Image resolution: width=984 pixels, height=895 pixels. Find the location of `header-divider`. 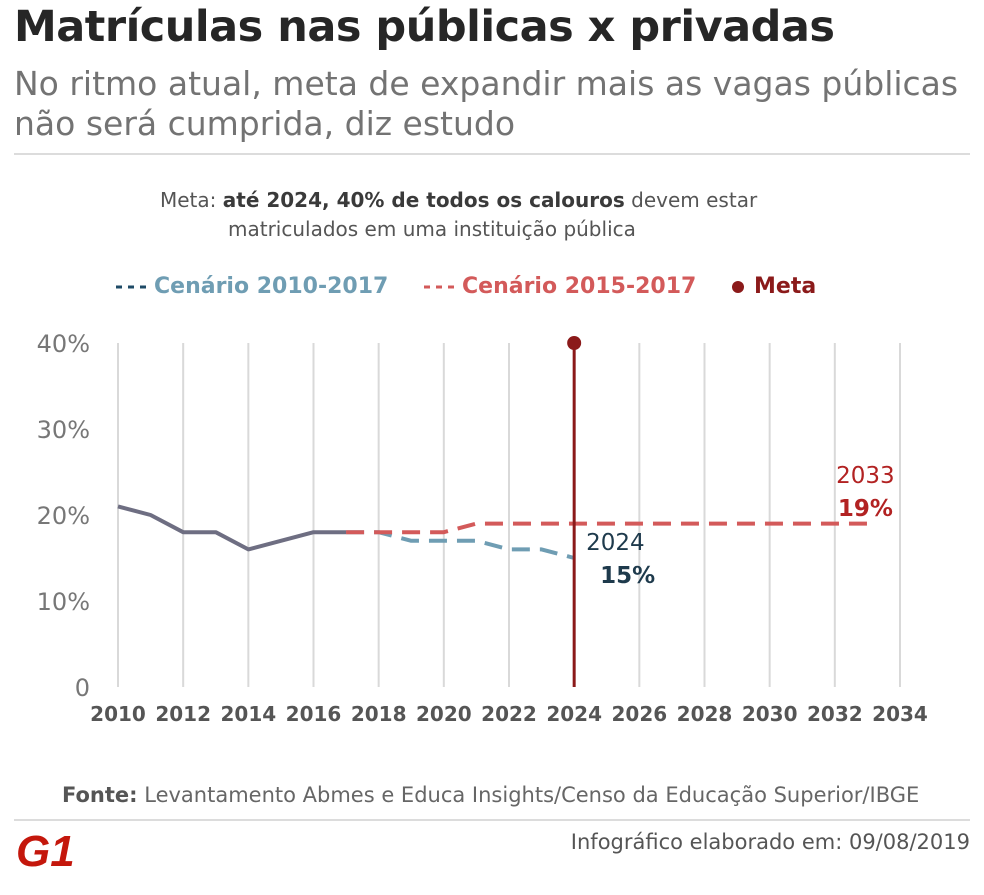

header-divider is located at coordinates (492, 154).